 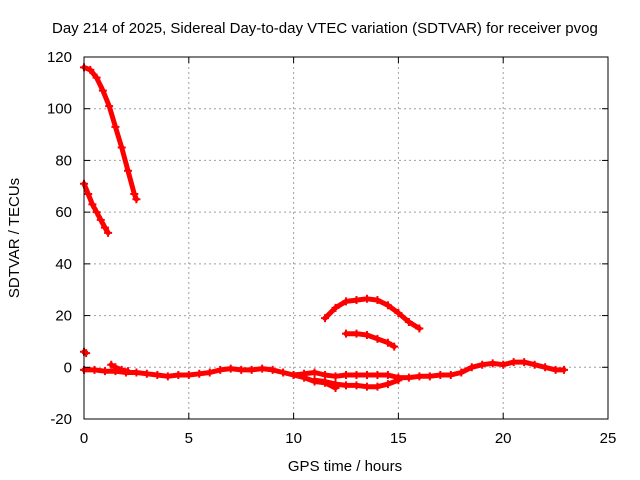 I want to click on x-tick-label: 5, so click(x=189, y=438).